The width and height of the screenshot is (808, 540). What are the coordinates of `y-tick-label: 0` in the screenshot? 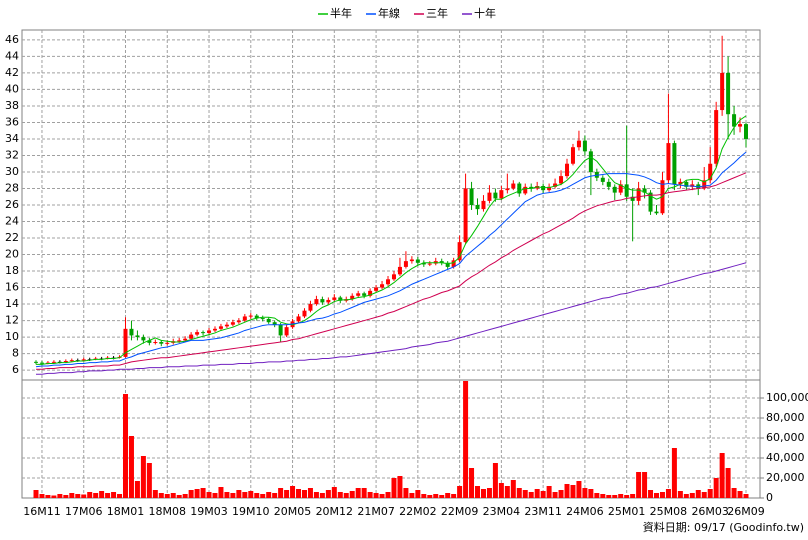 It's located at (769, 497).